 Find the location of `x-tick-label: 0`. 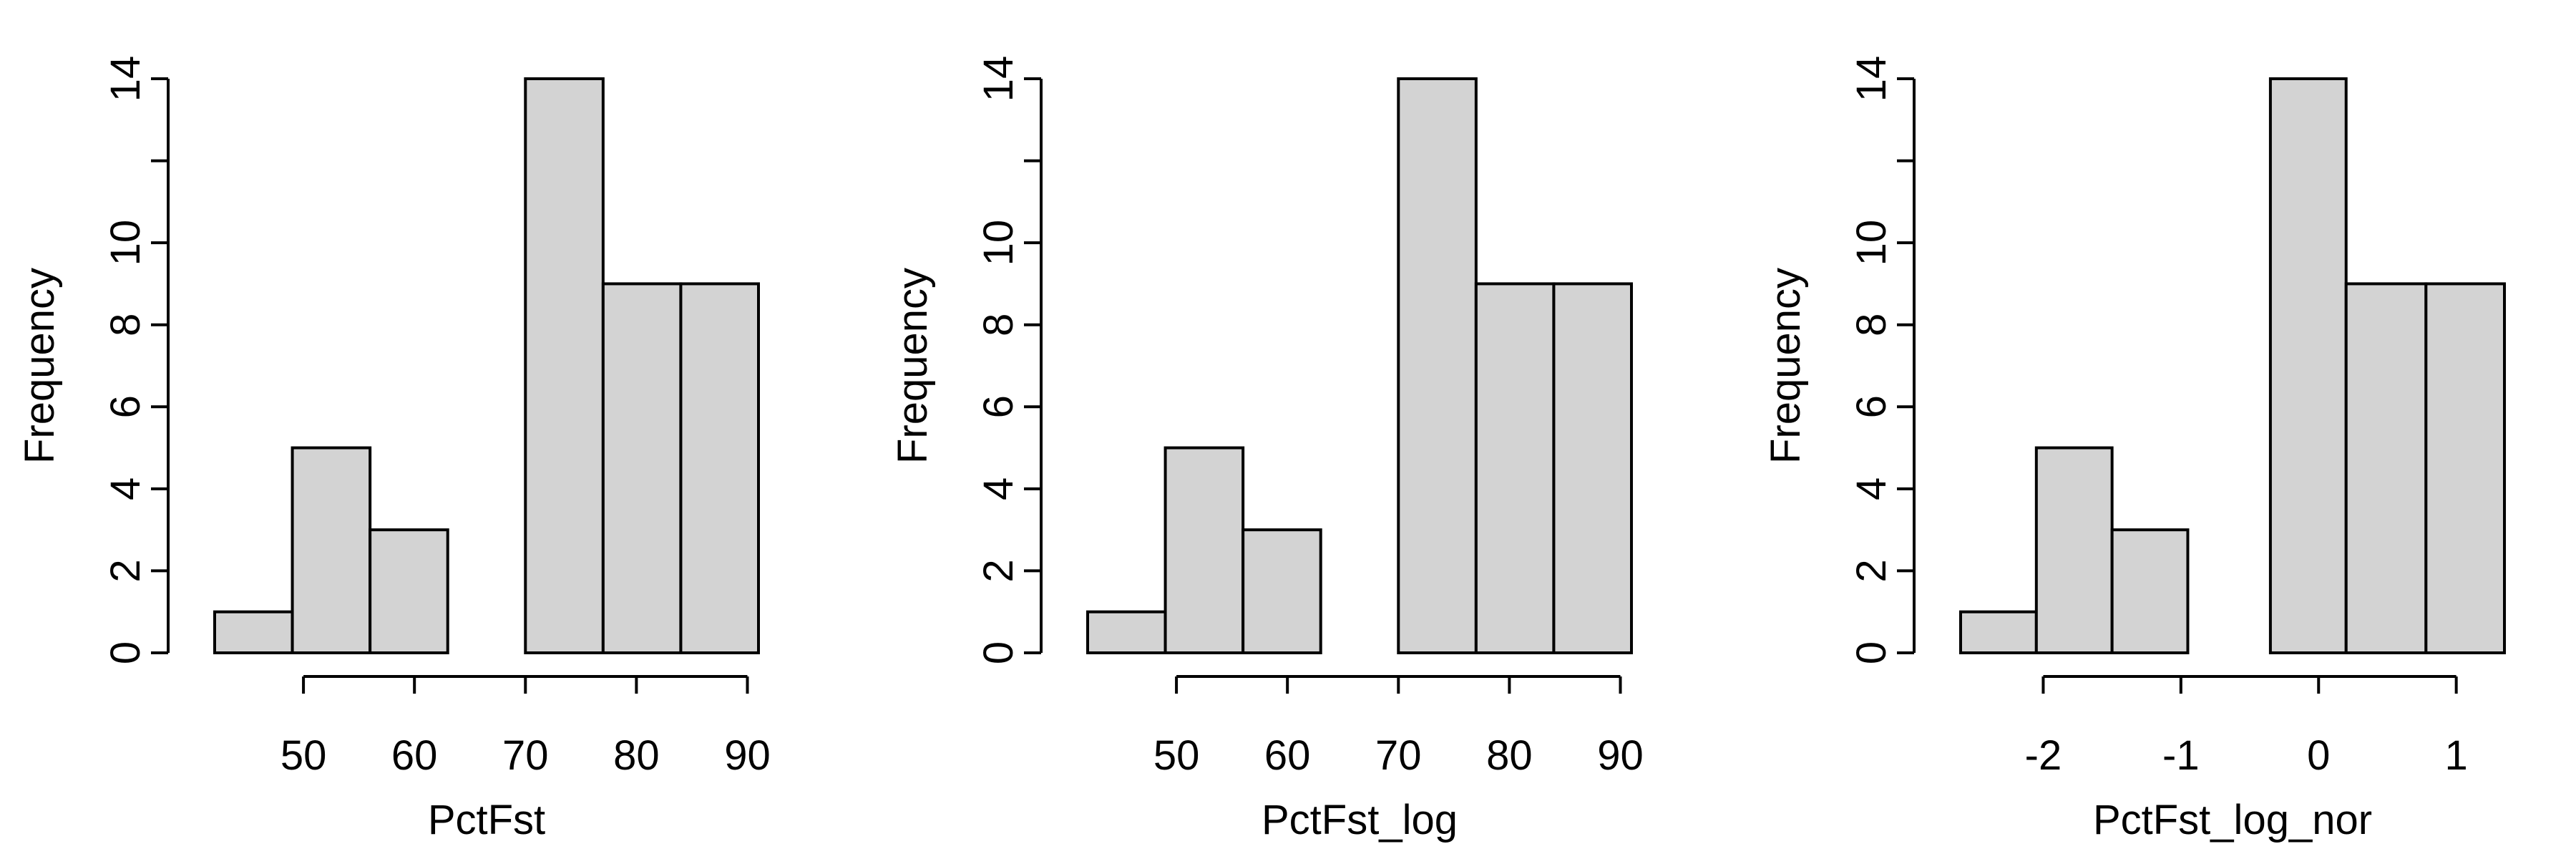

x-tick-label: 0 is located at coordinates (2318, 755).